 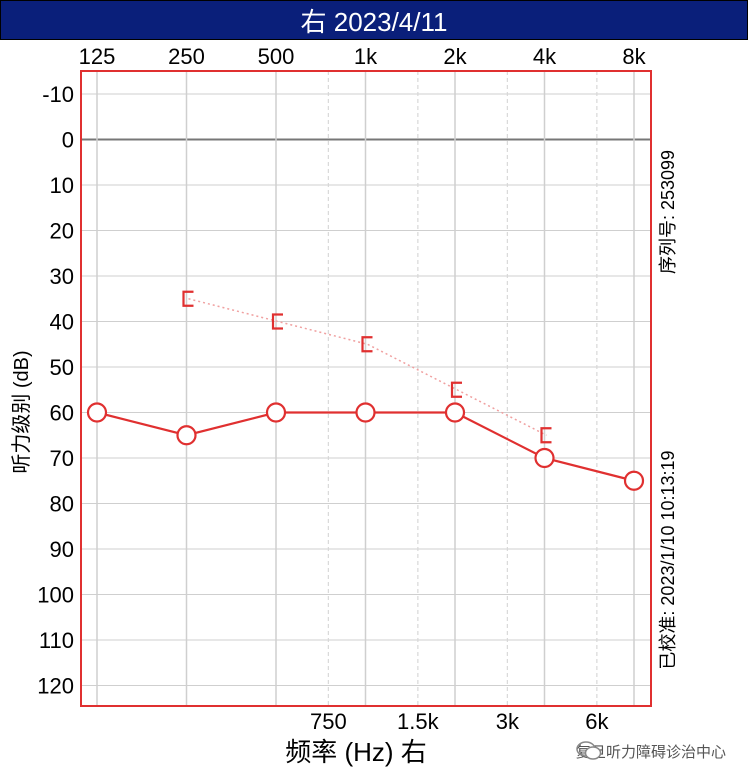 What do you see at coordinates (55, 686) in the screenshot?
I see `y-tick-label: 120` at bounding box center [55, 686].